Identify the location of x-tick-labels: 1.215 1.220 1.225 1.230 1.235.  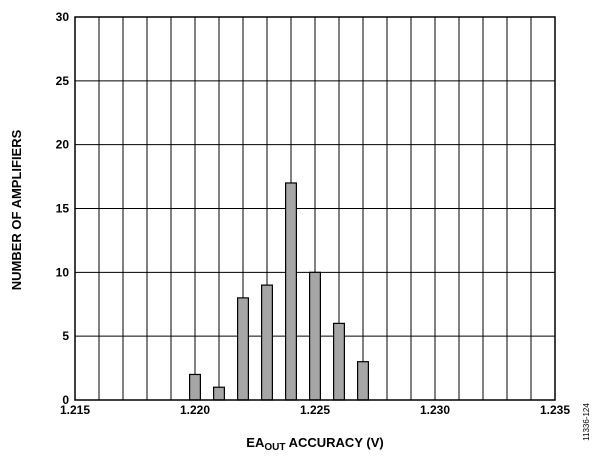
(315, 410).